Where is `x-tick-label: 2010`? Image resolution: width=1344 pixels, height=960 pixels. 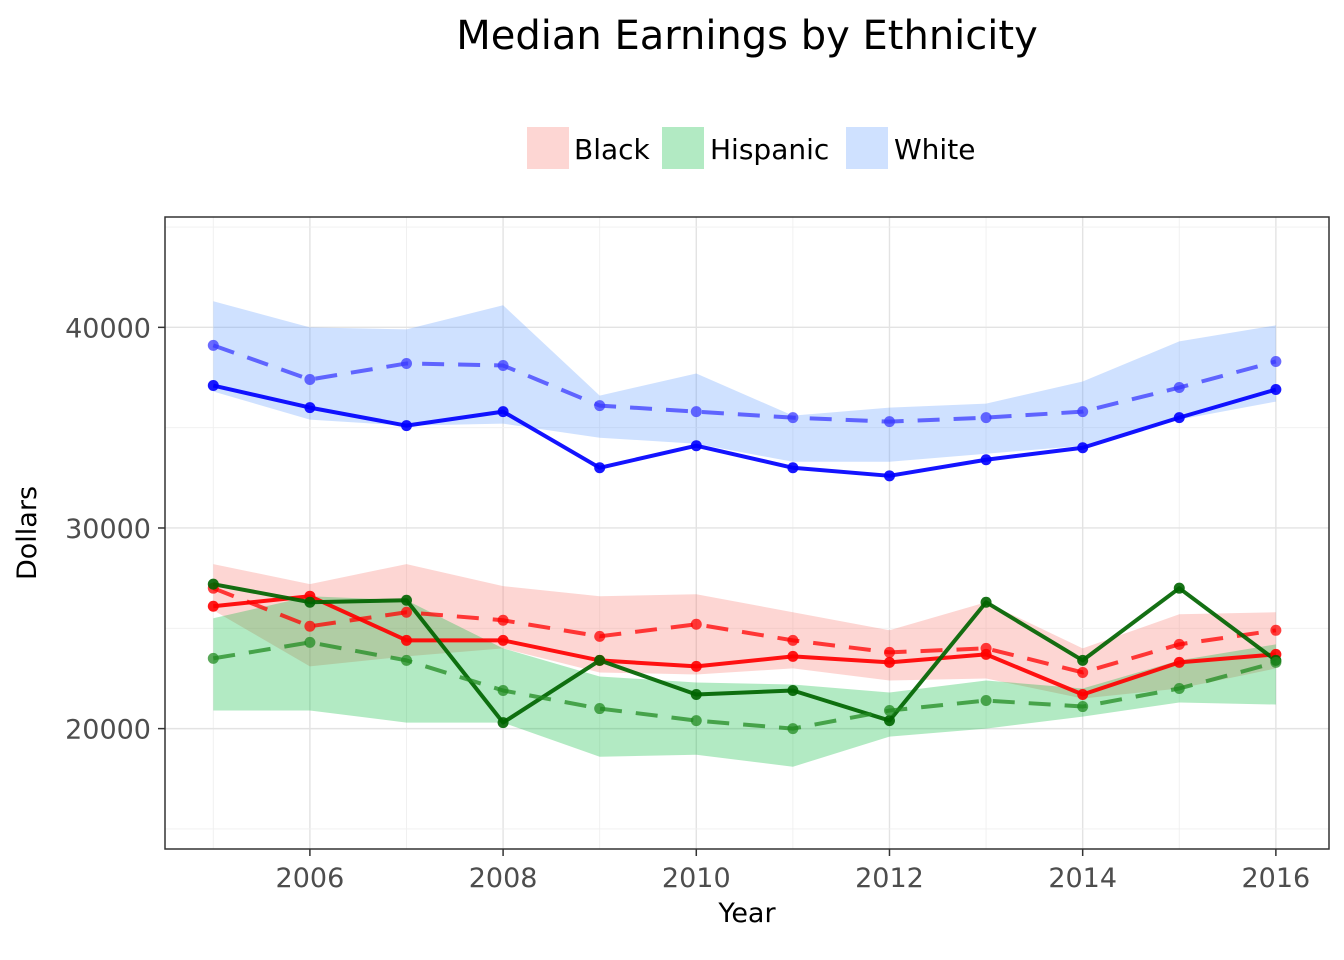
x-tick-label: 2010 is located at coordinates (696, 878).